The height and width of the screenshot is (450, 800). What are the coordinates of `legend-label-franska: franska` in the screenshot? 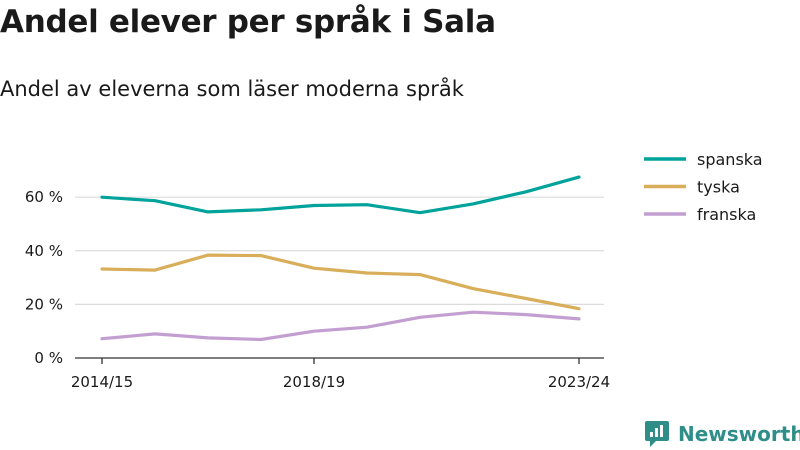 It's located at (726, 214).